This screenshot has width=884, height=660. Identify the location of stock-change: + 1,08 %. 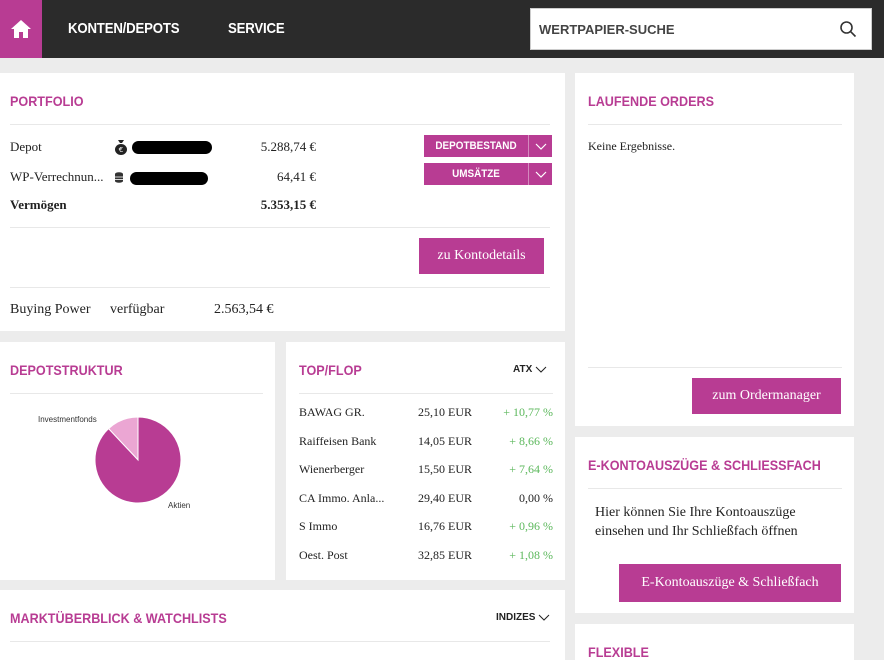
(531, 554).